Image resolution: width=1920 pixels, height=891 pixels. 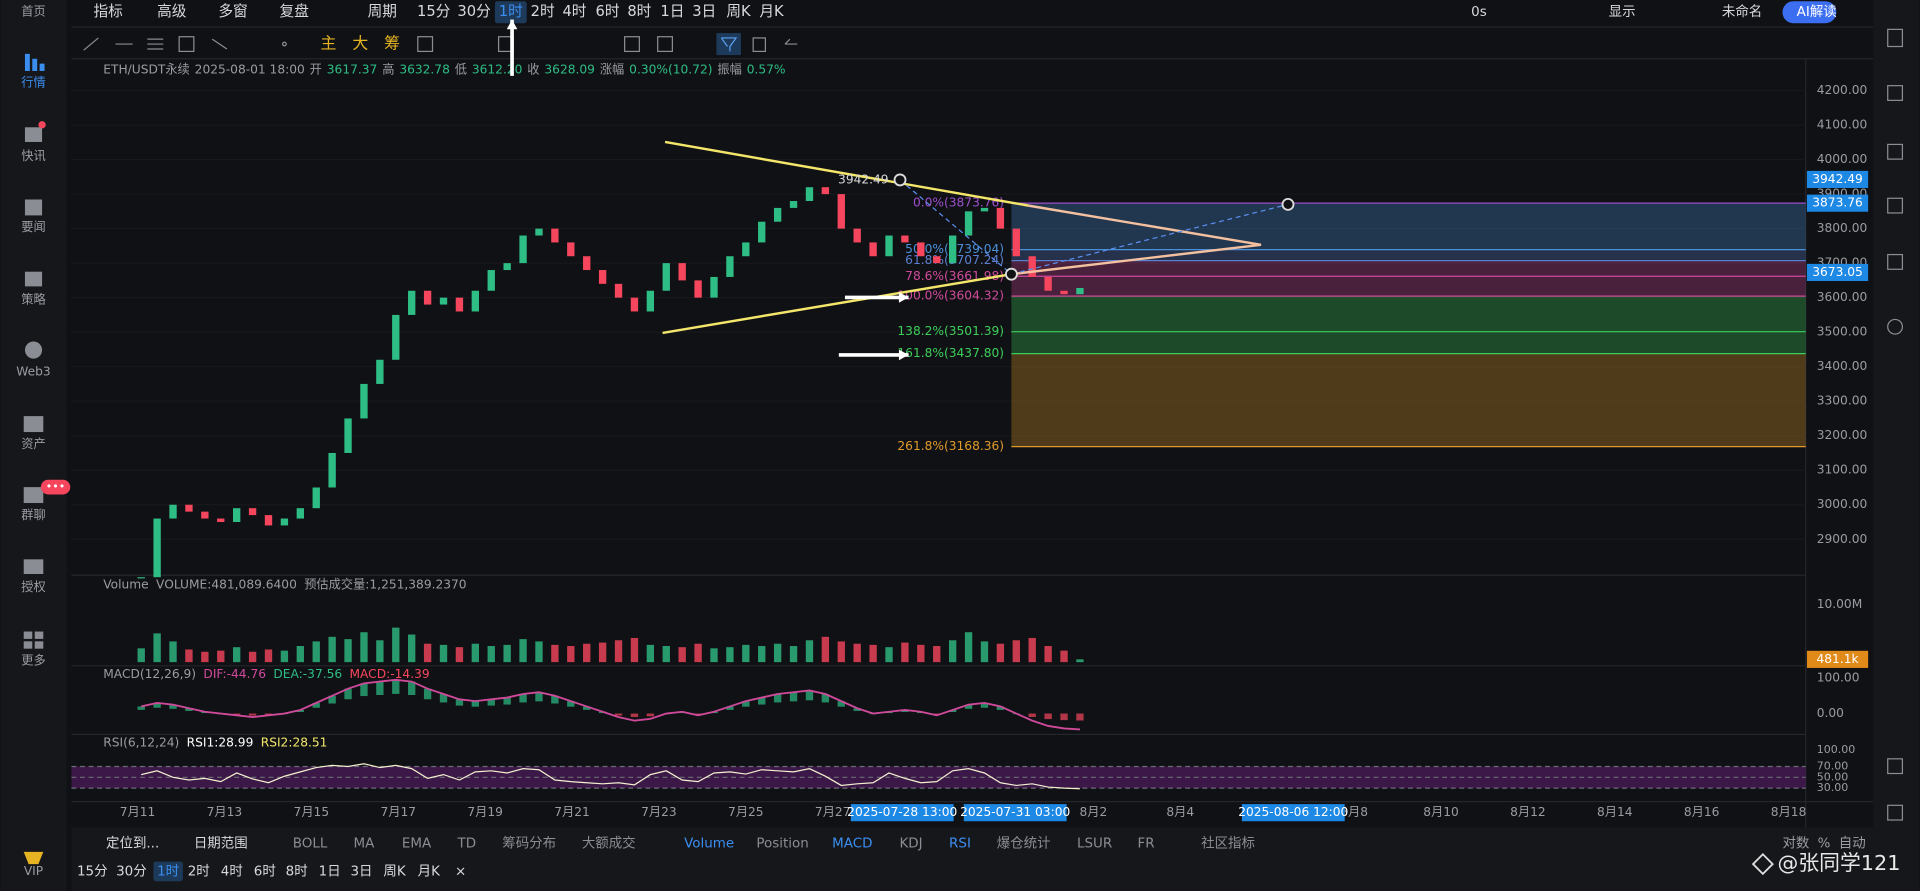 I want to click on period-tab: 6时, so click(x=265, y=871).